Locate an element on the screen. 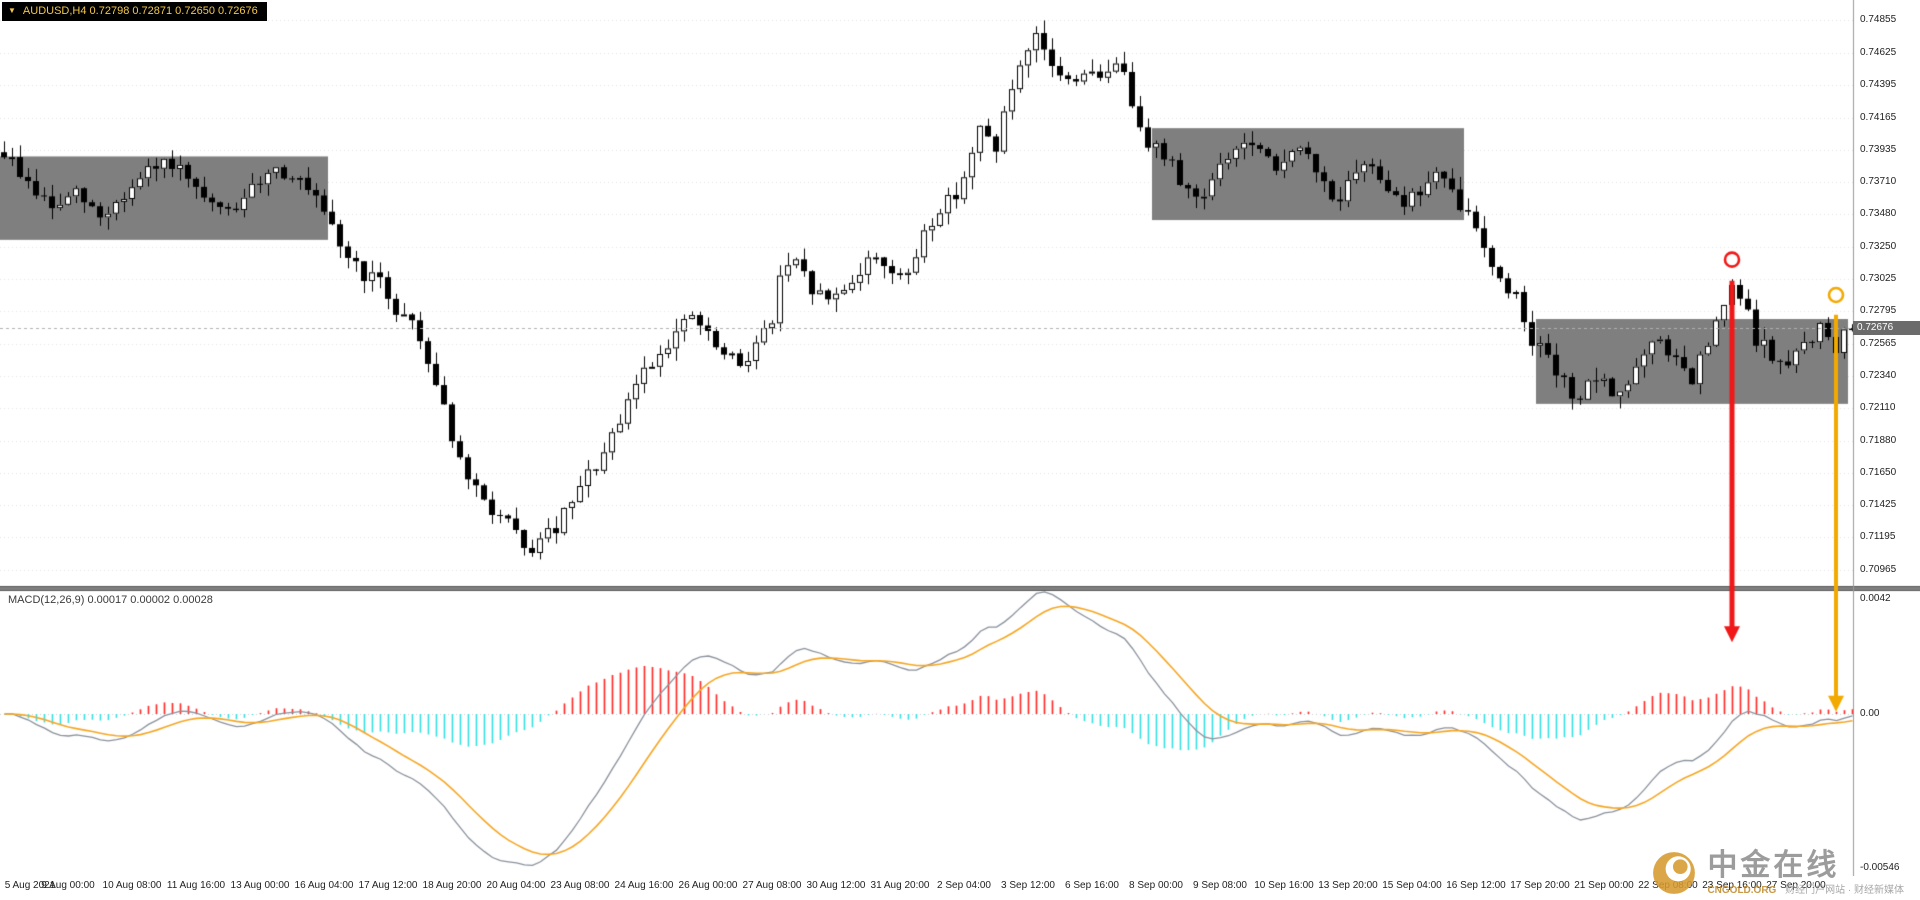  macd-axis: 0.0042 0.00 -0.00546 is located at coordinates (1886, 450).